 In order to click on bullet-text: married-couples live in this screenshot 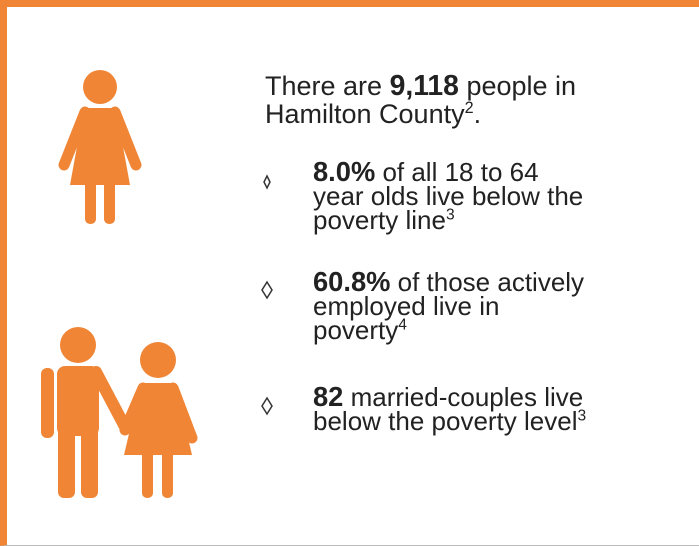, I will do `click(463, 397)`.